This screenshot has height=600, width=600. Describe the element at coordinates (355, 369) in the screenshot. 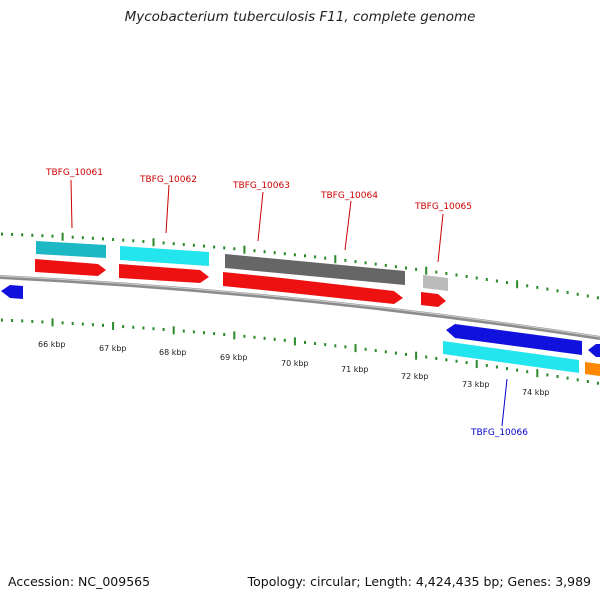

I see `kbp-label: 71 kbp` at that location.